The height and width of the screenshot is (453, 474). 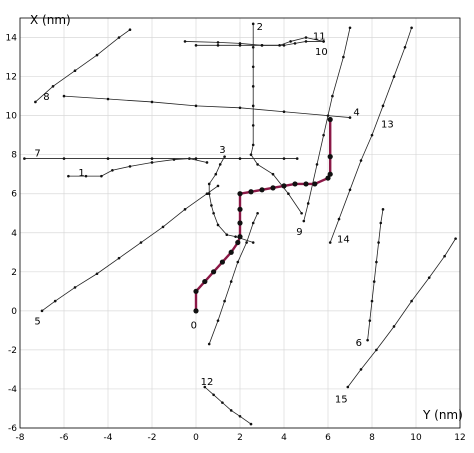 What do you see at coordinates (321, 52) in the screenshot?
I see `trajectory-label: 10` at bounding box center [321, 52].